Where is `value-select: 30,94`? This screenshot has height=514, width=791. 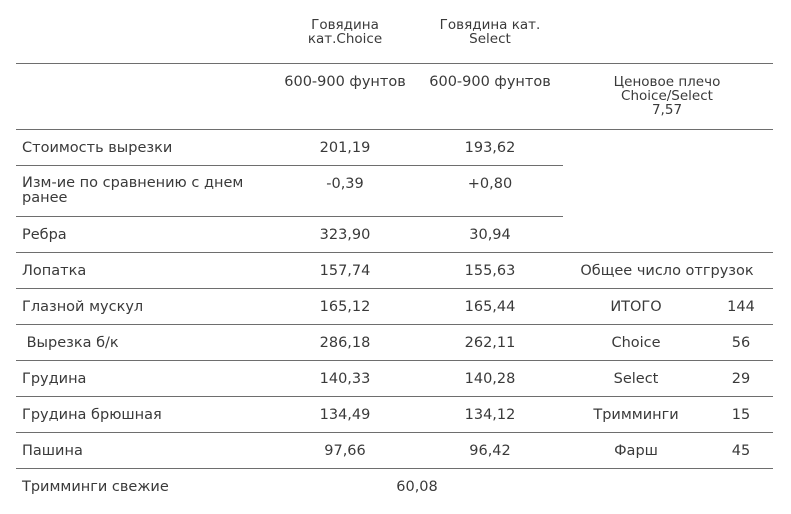
value-select: 30,94 is located at coordinates (490, 235).